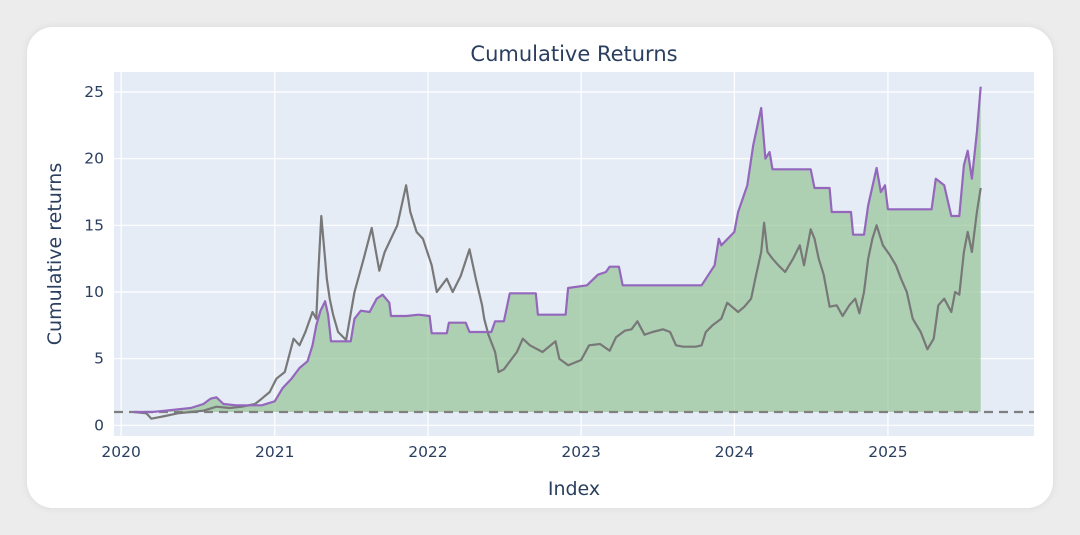  Describe the element at coordinates (580, 452) in the screenshot. I see `x-tick-label: 2023` at that location.